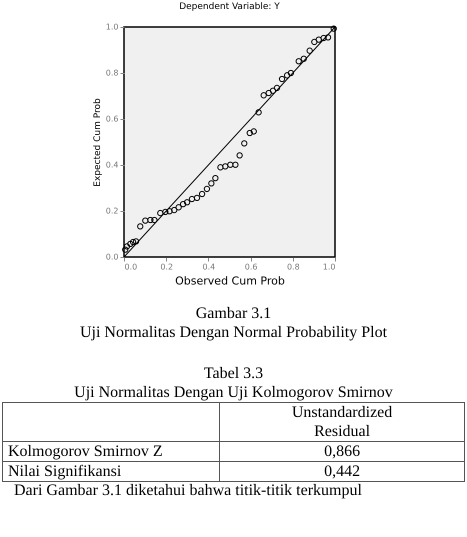 This screenshot has width=467, height=537. What do you see at coordinates (131, 267) in the screenshot?
I see `x-tick-label: 0.0` at bounding box center [131, 267].